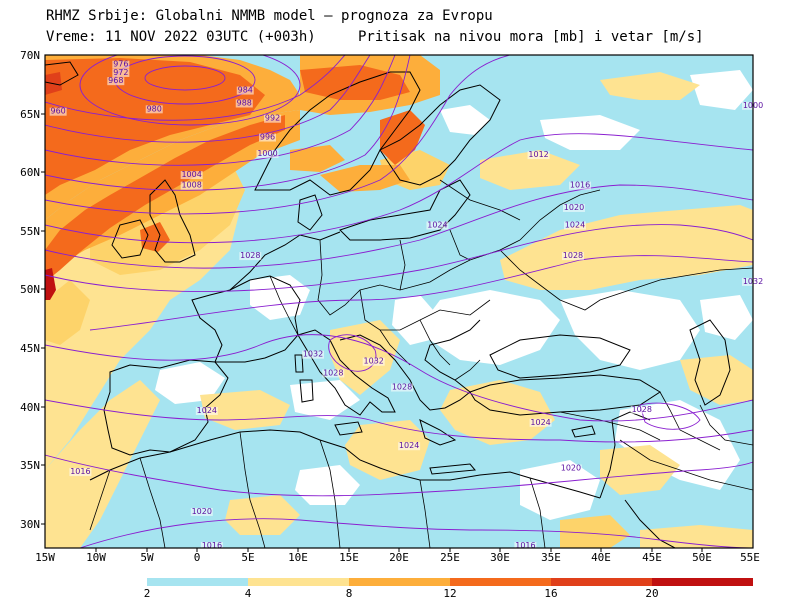 This screenshot has height=600, width=800. Describe the element at coordinates (30, 114) in the screenshot. I see `lat-label: 65N` at that location.